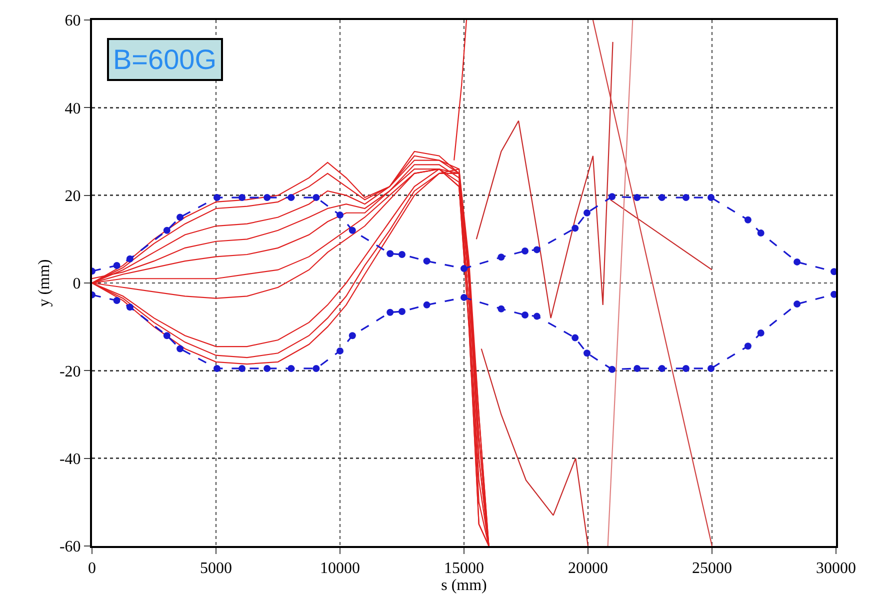 The image size is (872, 594). I want to click on x-tick-label: 0, so click(92, 569).